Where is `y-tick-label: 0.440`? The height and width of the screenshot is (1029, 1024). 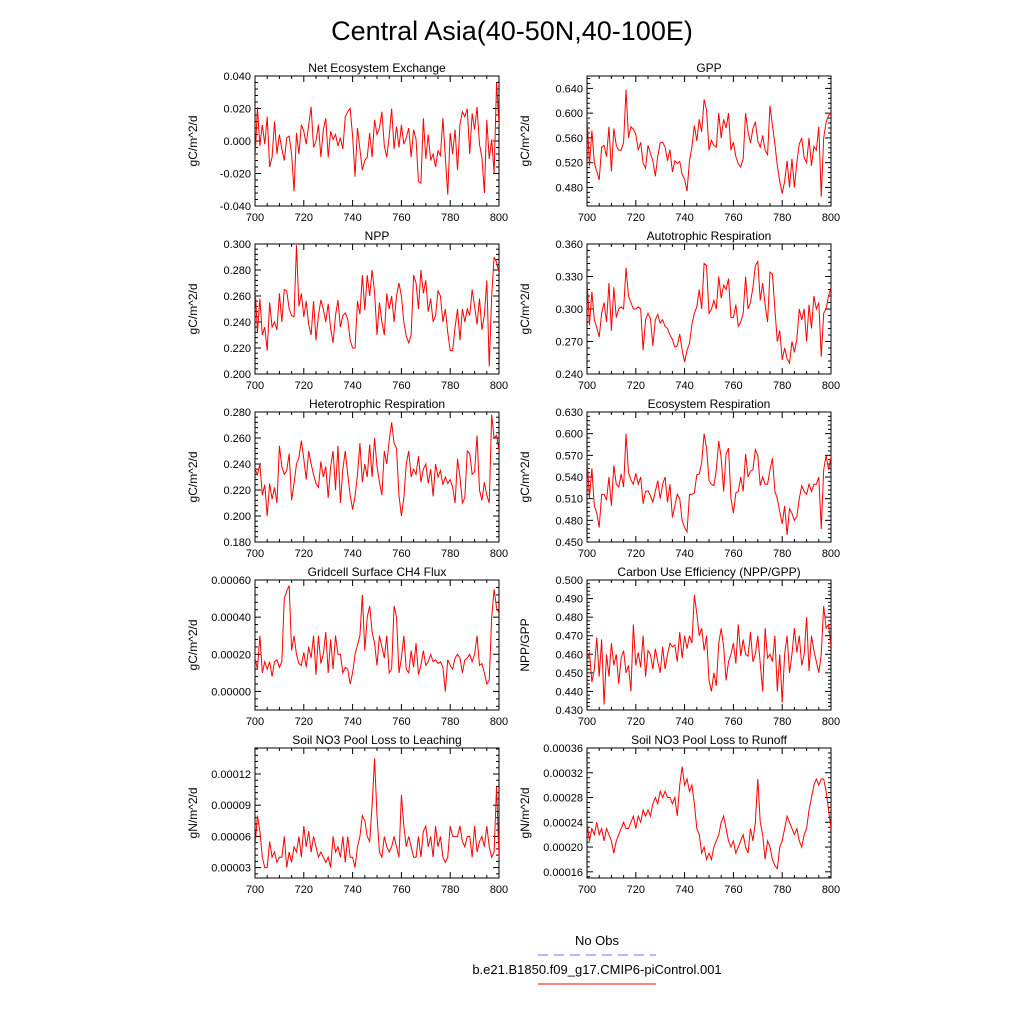
y-tick-label: 0.440 is located at coordinates (569, 692).